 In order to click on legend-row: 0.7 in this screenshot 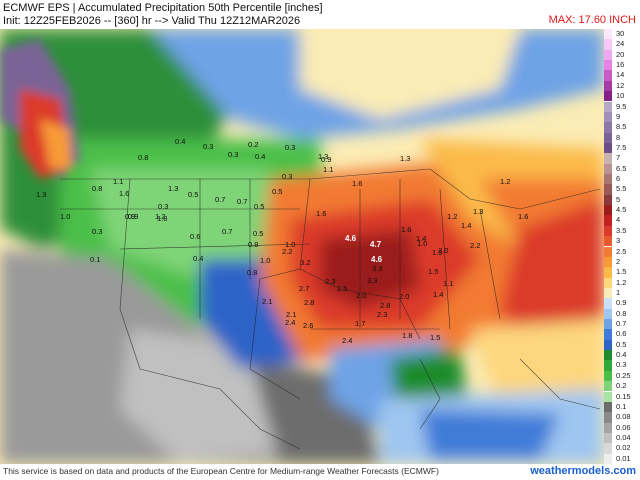, I will do `click(622, 324)`.